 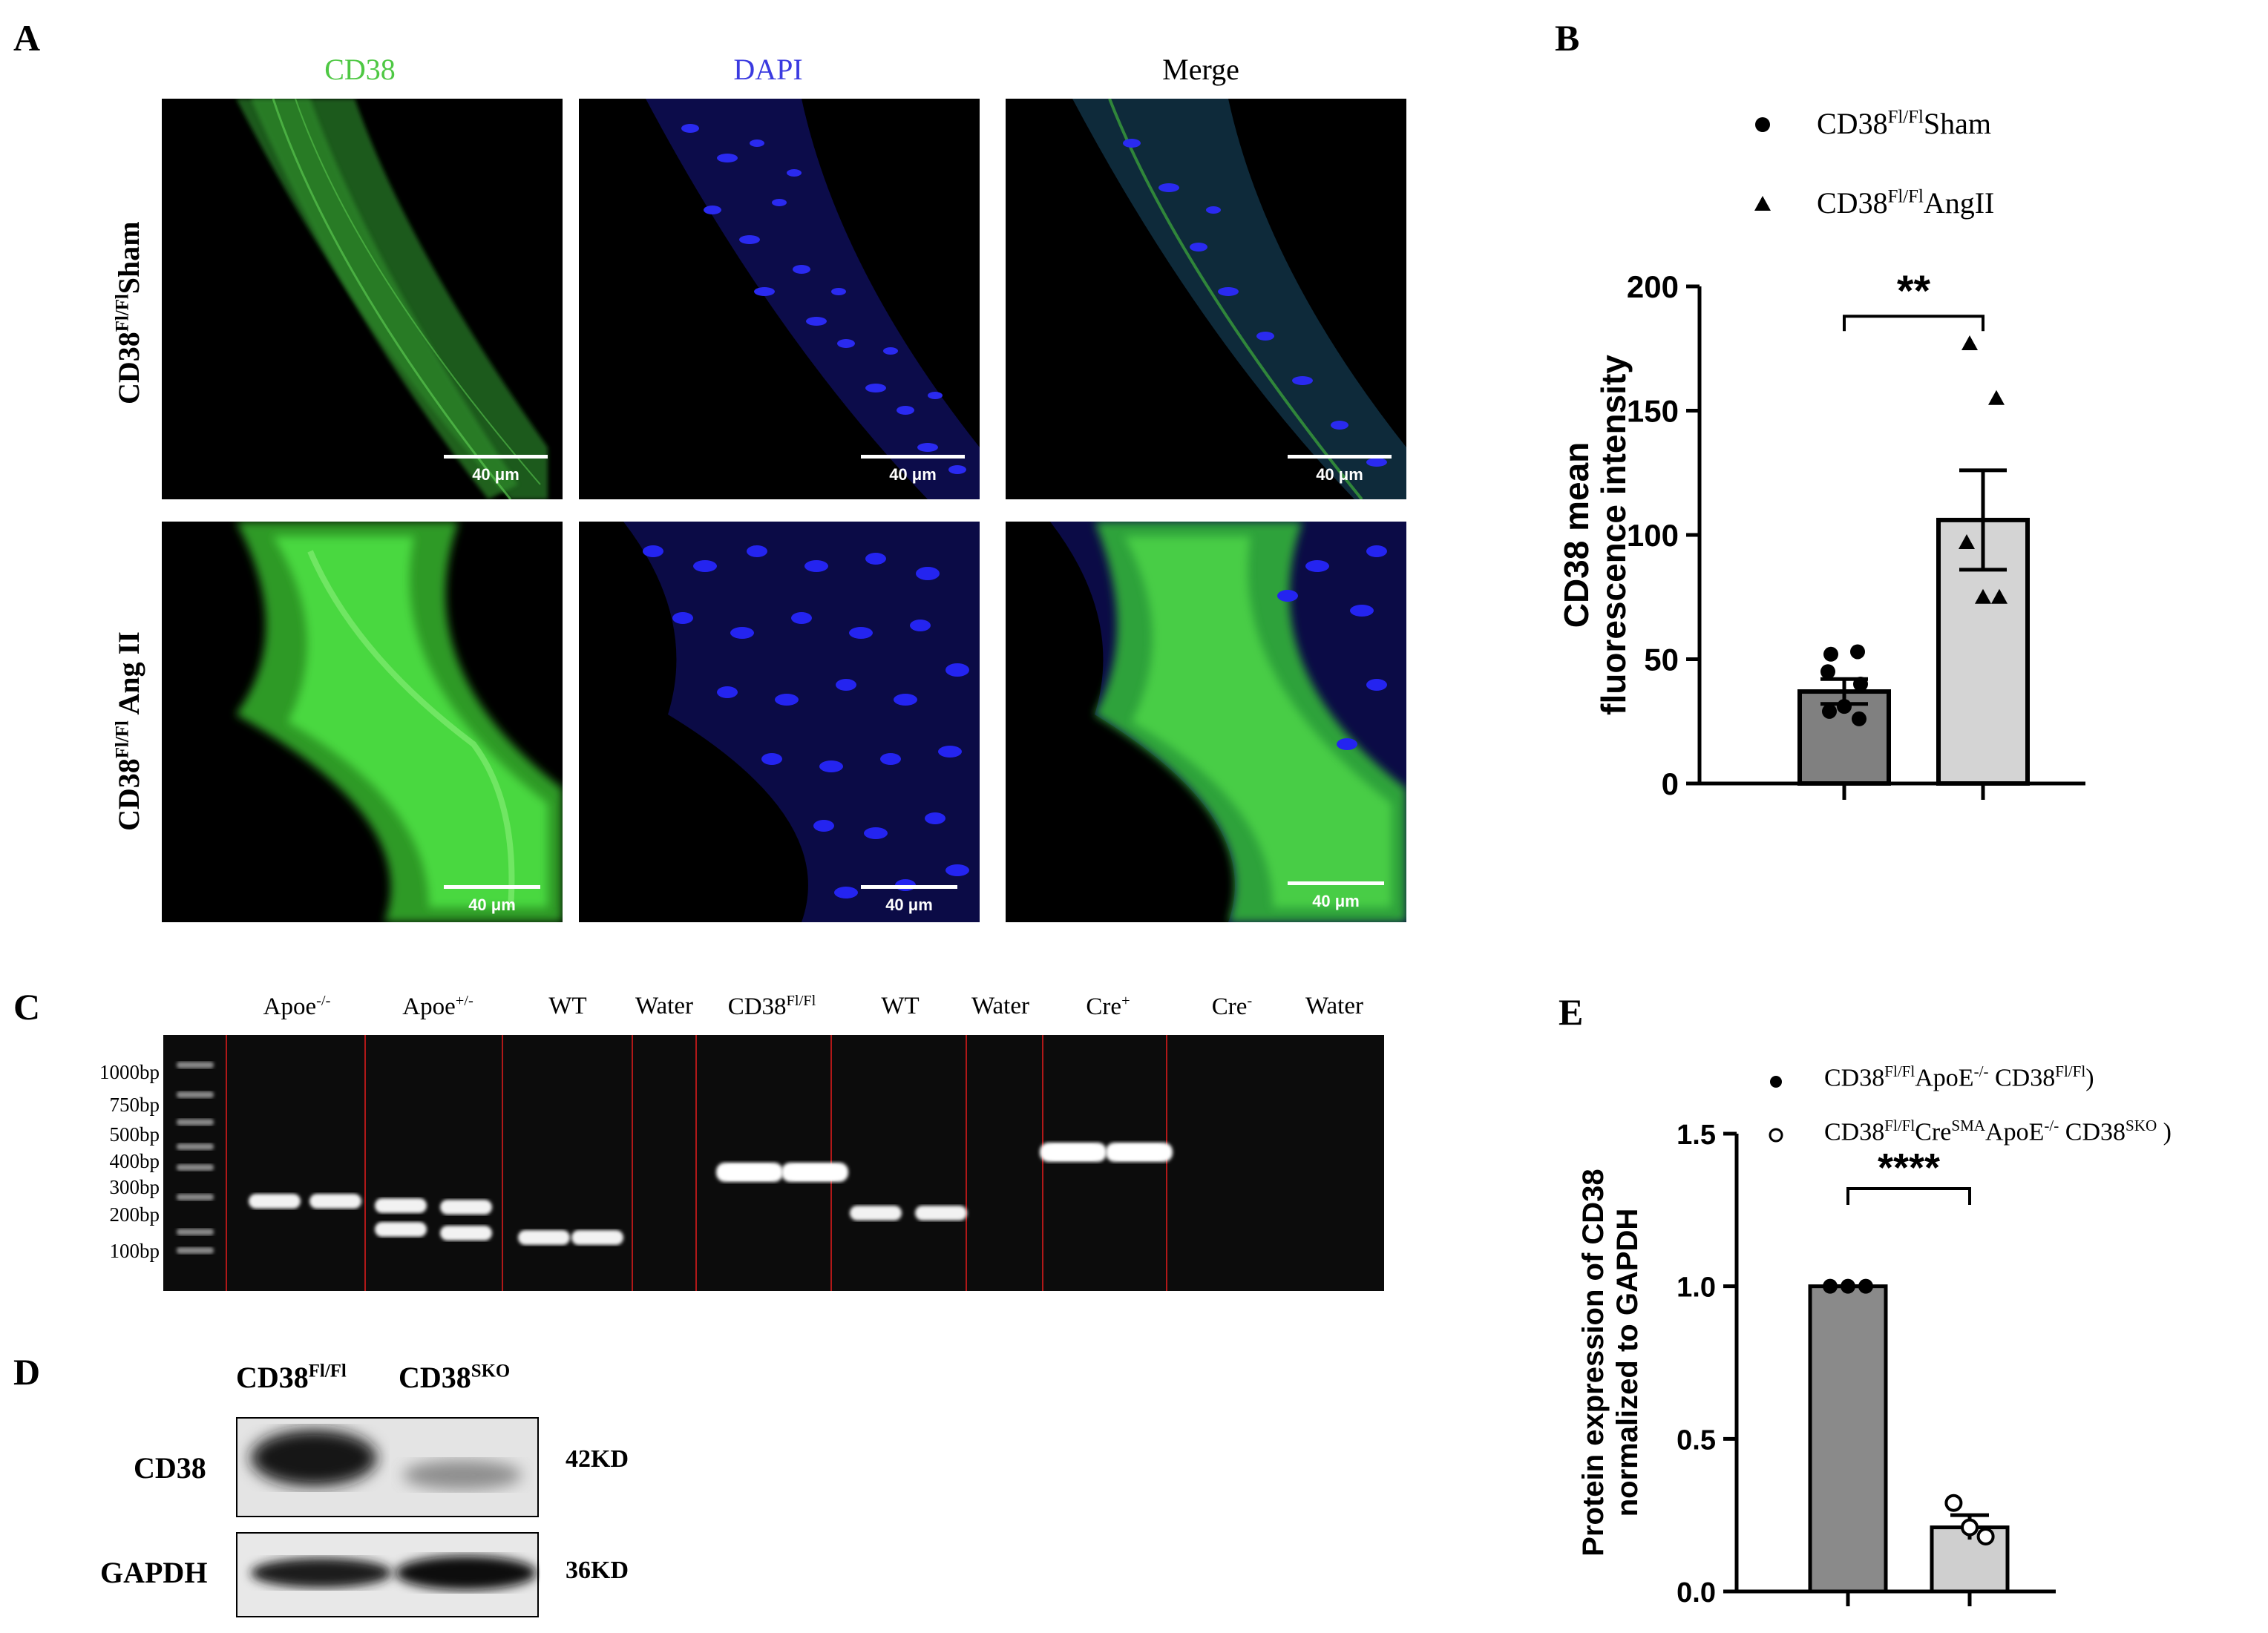 I want to click on y-axis-label-line: Protein expression of CD38, so click(x=1593, y=1362).